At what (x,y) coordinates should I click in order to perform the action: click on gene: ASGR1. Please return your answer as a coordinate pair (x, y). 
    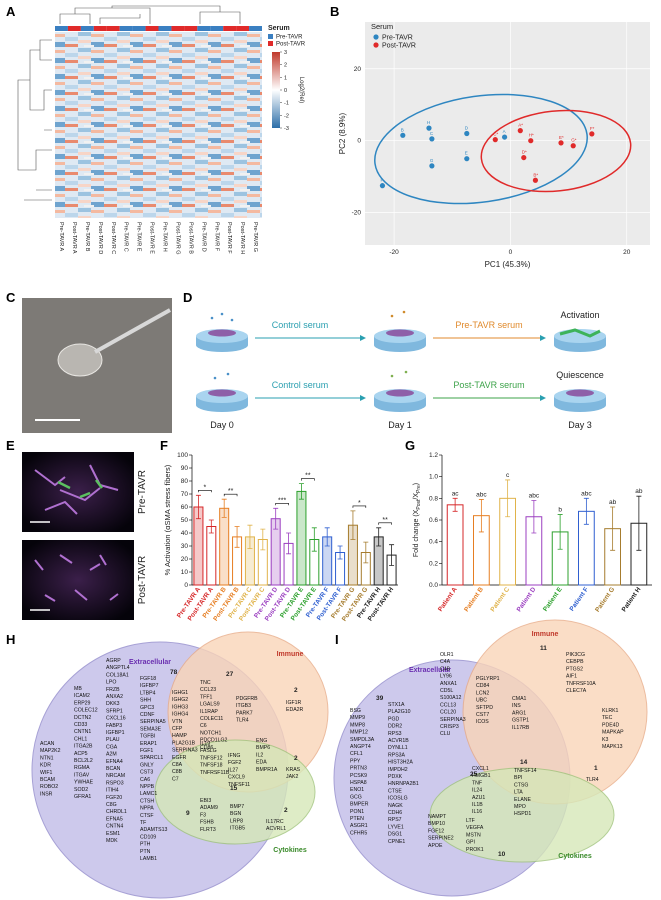
    Looking at the image, I should click on (359, 826).